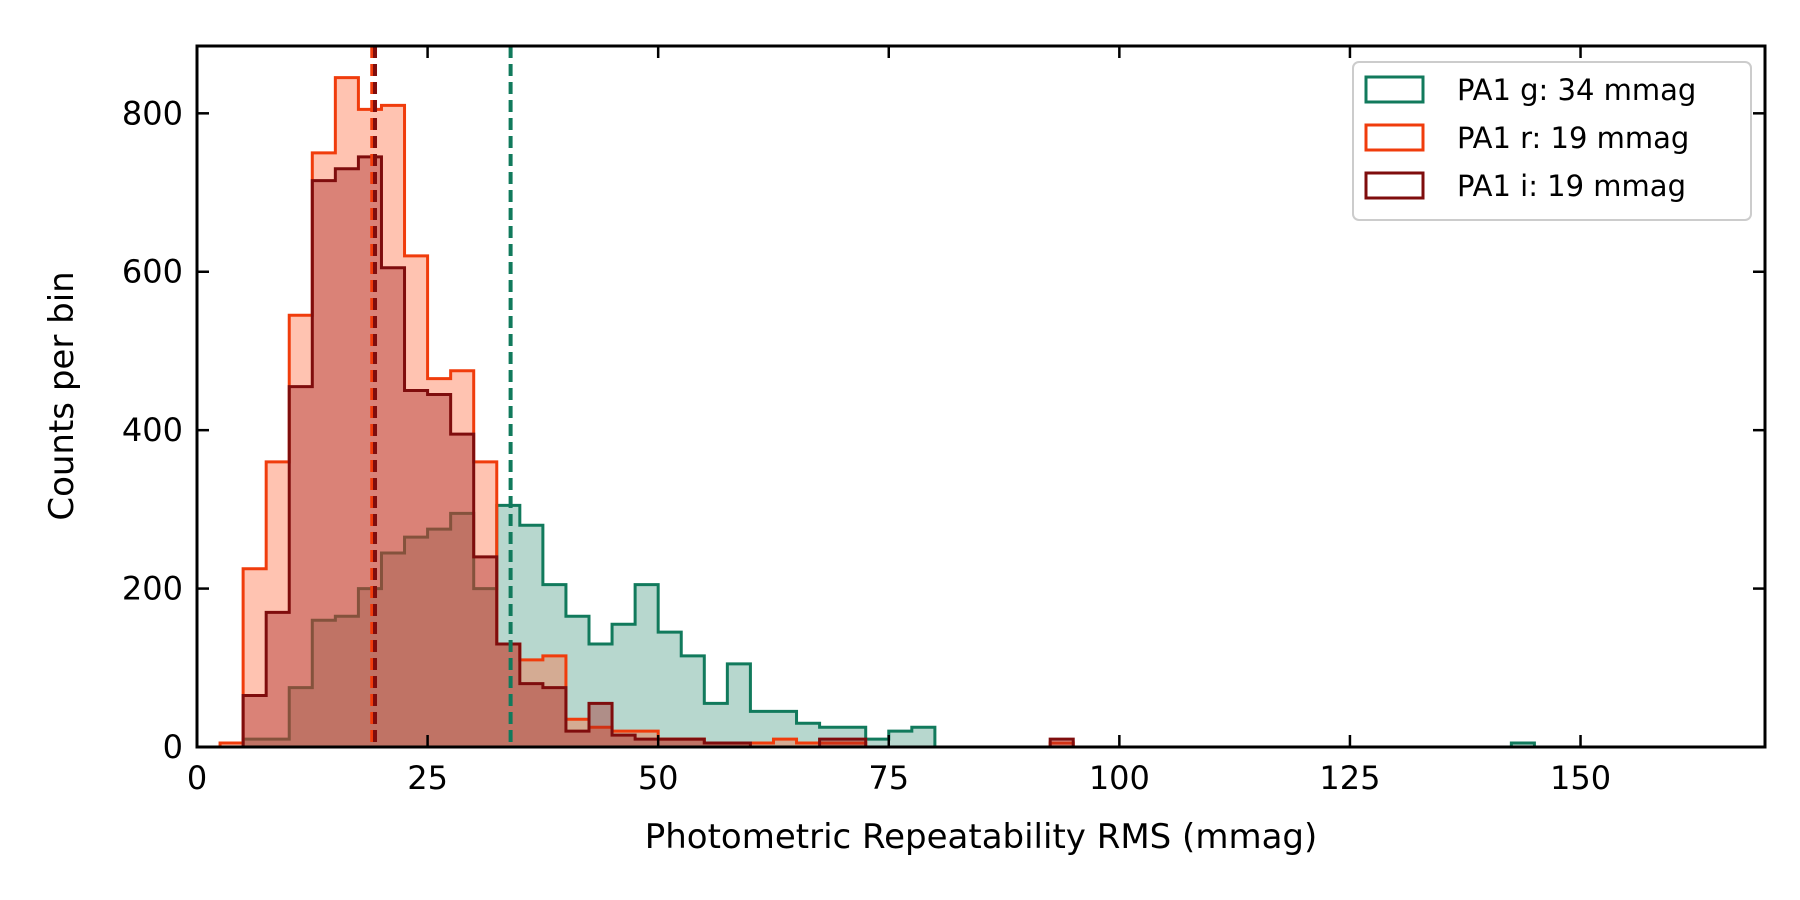 The width and height of the screenshot is (1800, 900). I want to click on x-tick-label: 25, so click(427, 778).